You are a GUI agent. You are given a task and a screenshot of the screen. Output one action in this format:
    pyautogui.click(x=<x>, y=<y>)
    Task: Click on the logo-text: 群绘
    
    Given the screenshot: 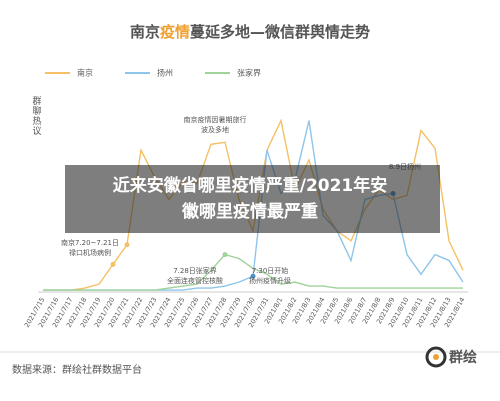 What is the action you would take?
    pyautogui.click(x=462, y=357)
    